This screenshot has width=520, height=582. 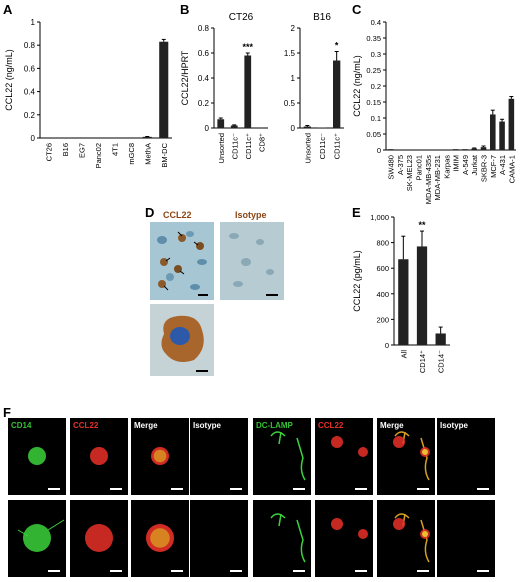 I want to click on y-tick-label: 0.35, so click(x=373, y=38).